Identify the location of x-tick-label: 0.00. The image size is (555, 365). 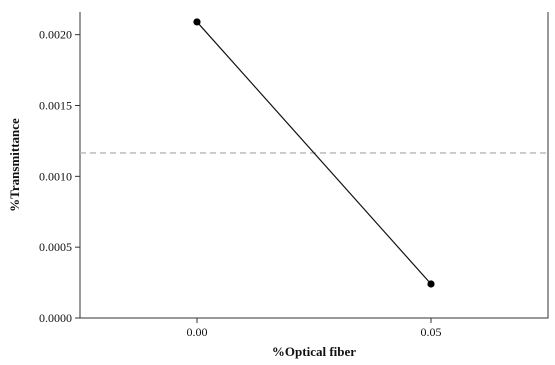
(197, 332).